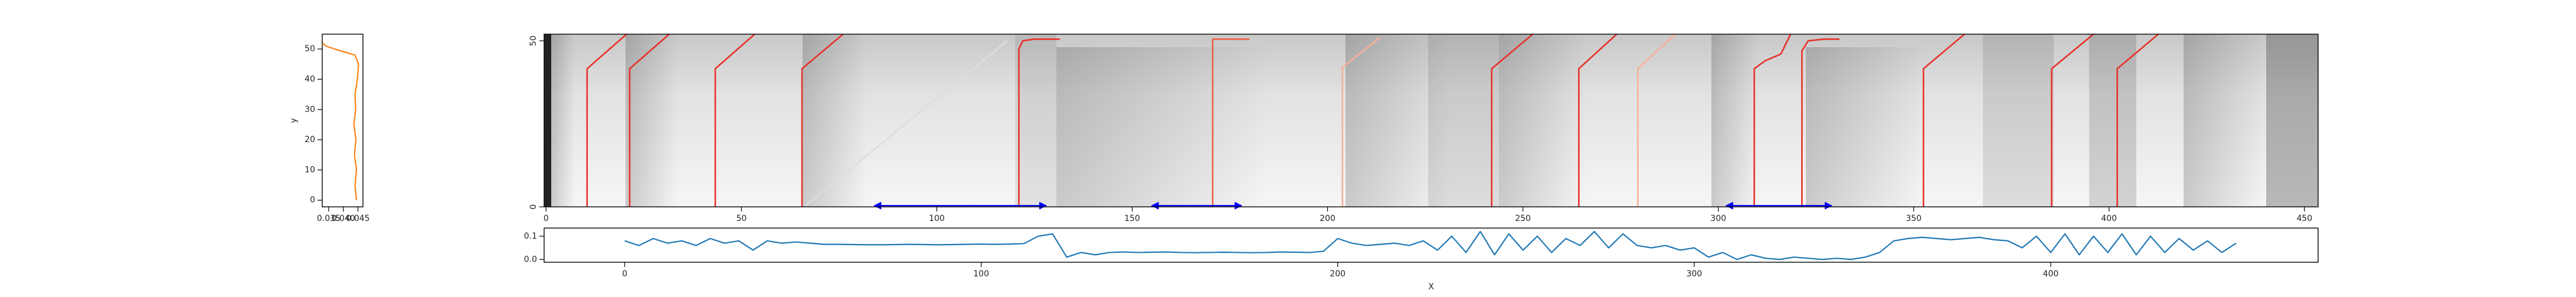  What do you see at coordinates (741, 219) in the screenshot?
I see `x-tick-label: 50` at bounding box center [741, 219].